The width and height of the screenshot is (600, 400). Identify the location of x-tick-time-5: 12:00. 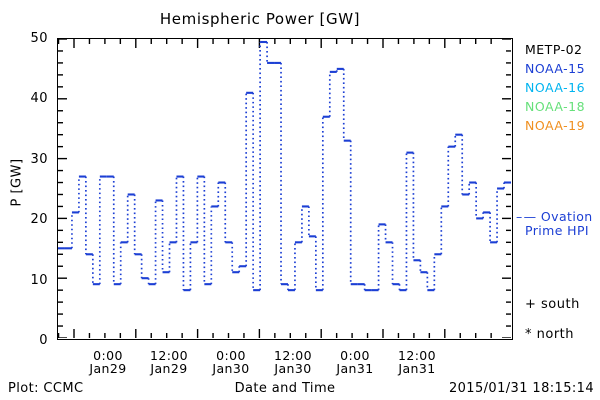
(417, 355).